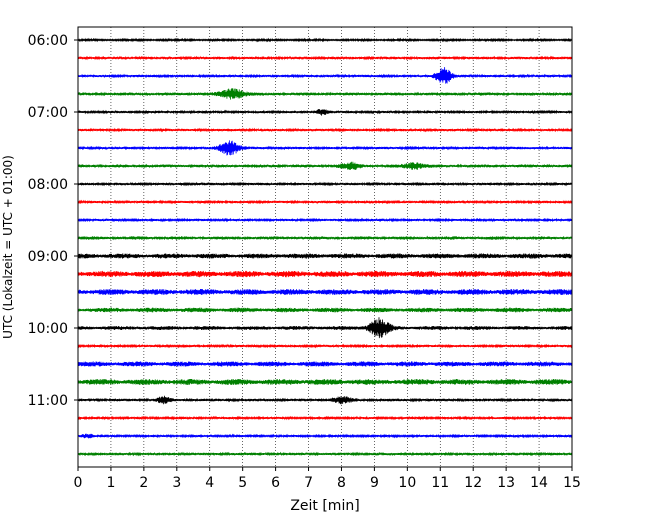 The height and width of the screenshot is (525, 650). I want to click on x-tick-label: 11, so click(440, 483).